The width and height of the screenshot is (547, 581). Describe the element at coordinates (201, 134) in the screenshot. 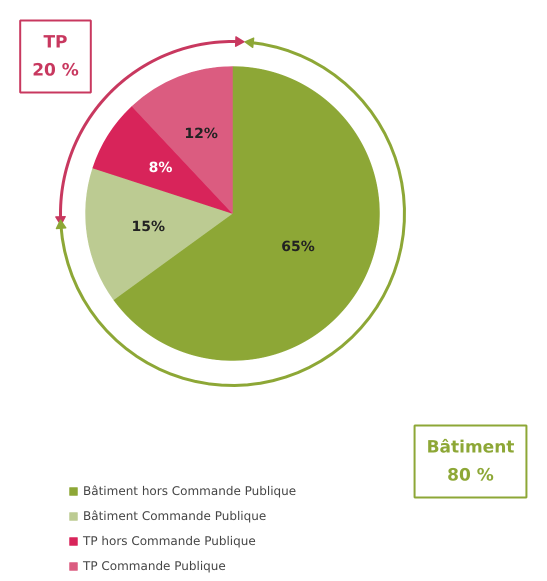

I see `data-label: 12%` at that location.